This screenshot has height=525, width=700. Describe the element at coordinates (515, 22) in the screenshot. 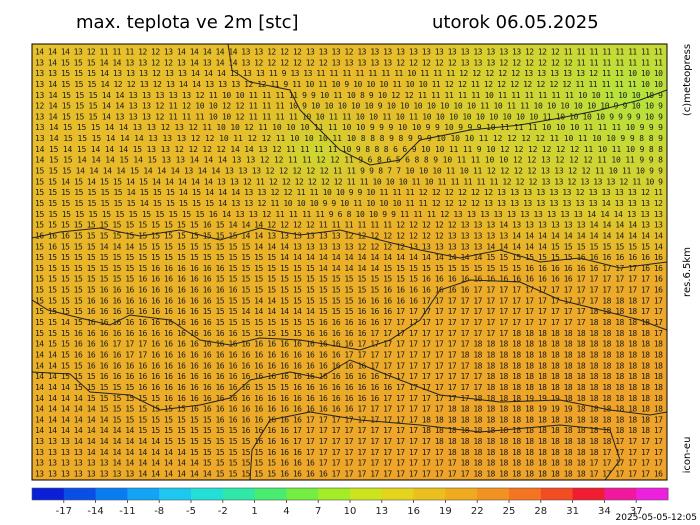

I see `map-date: utorok 06.05.2025` at that location.